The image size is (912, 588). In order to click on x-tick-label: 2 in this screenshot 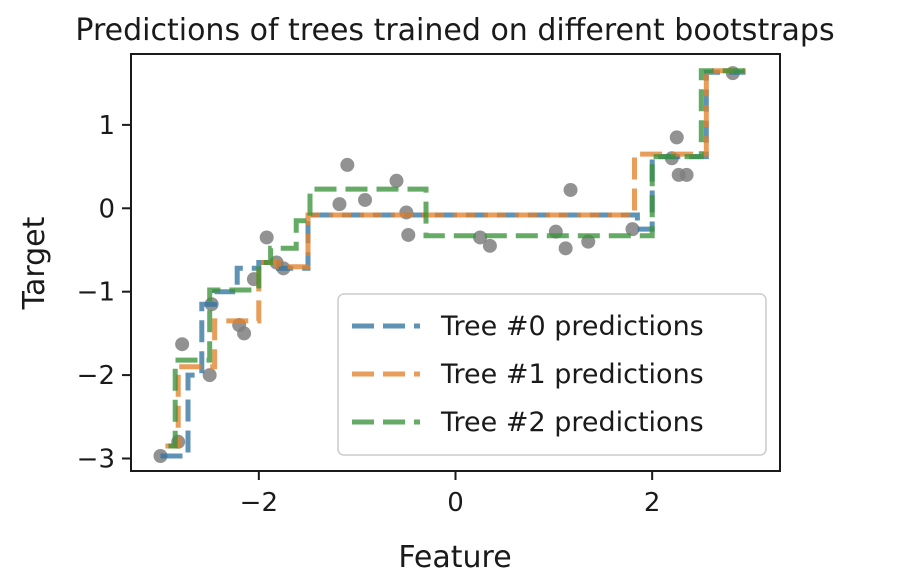, I will do `click(652, 503)`.